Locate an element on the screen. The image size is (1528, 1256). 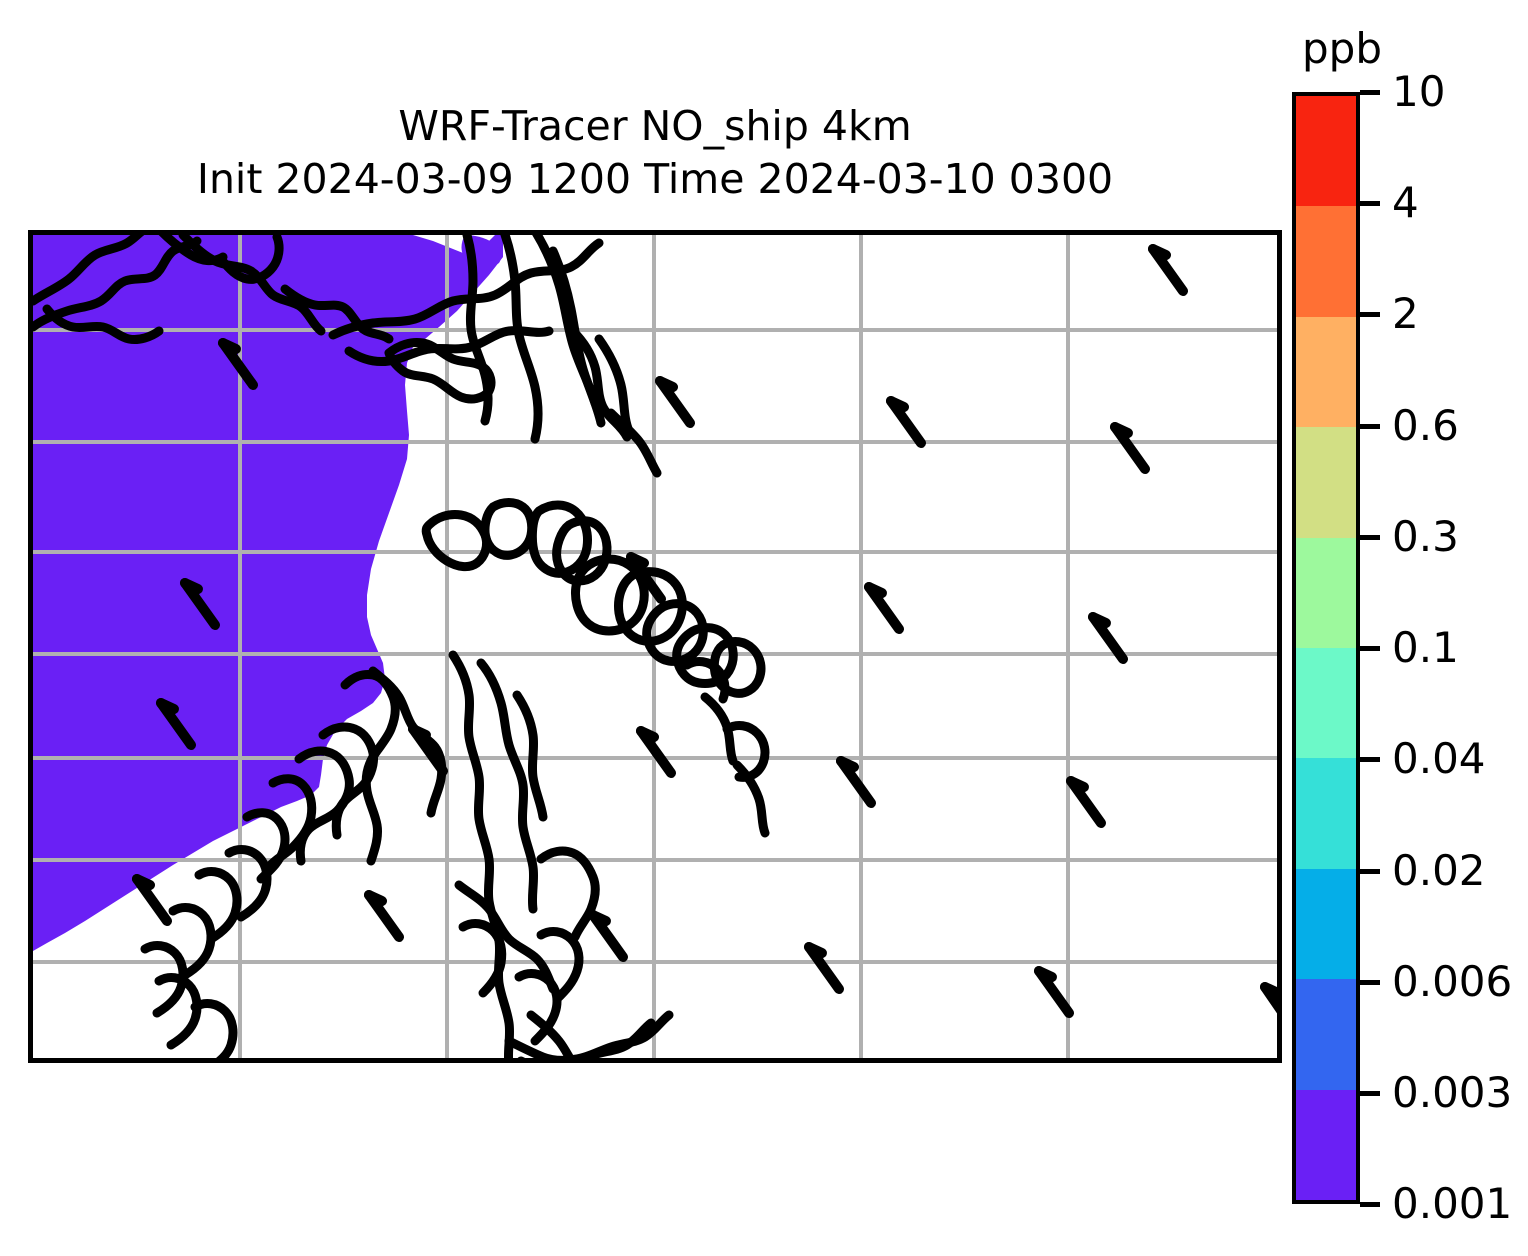
colorbar is located at coordinates (1326, 648).